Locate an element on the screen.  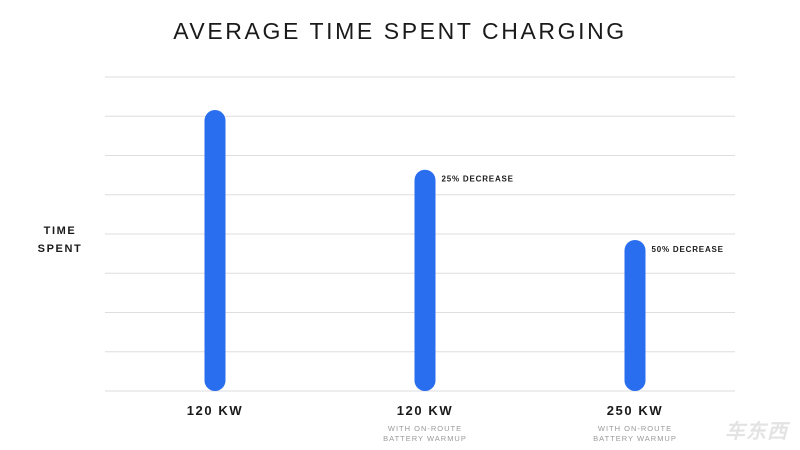
bar-annotation: 25% DECREASE is located at coordinates (478, 179).